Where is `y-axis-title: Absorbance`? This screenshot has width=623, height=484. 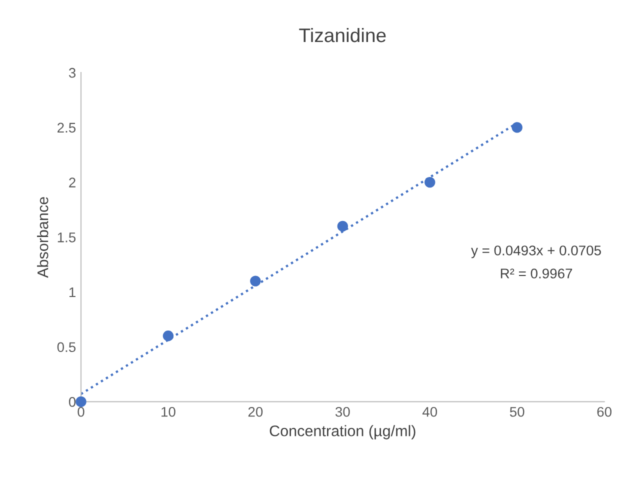 y-axis-title: Absorbance is located at coordinates (42, 237).